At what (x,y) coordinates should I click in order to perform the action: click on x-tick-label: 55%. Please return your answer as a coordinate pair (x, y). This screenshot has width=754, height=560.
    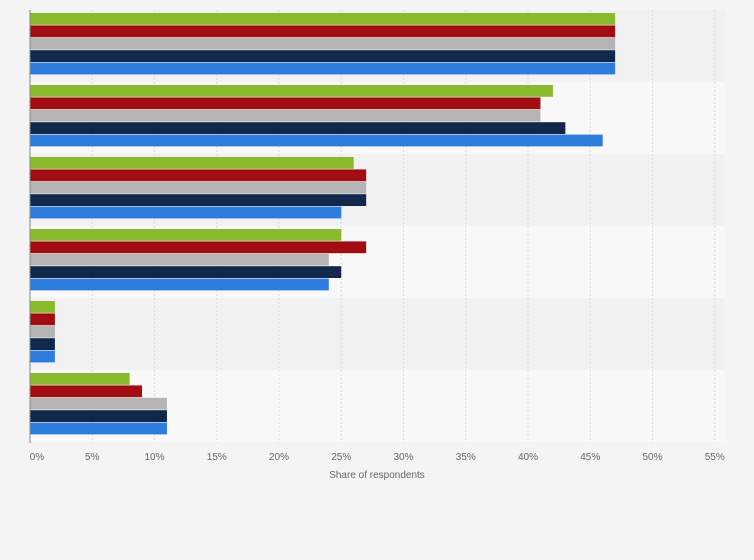
    Looking at the image, I should click on (715, 457).